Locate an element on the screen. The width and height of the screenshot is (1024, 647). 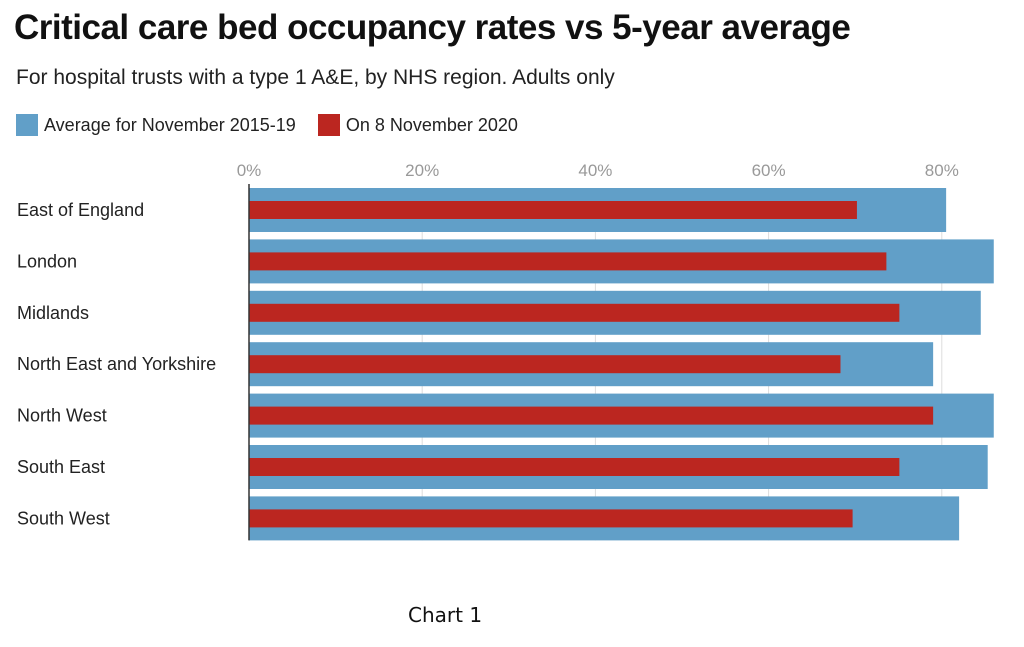
legend-swatch-2020 is located at coordinates (328, 125).